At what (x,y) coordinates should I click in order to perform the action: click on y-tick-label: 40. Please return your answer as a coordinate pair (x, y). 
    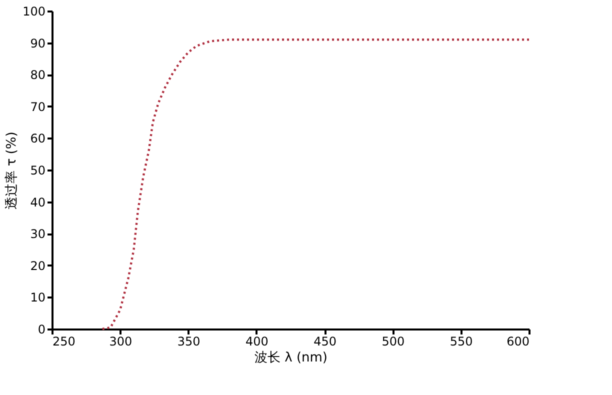
    Looking at the image, I should click on (38, 202).